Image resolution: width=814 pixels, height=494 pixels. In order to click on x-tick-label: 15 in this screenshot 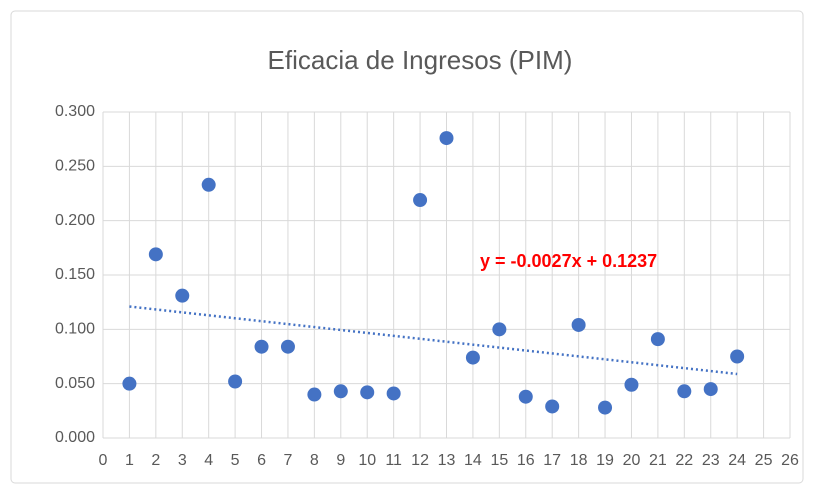, I will do `click(499, 460)`.